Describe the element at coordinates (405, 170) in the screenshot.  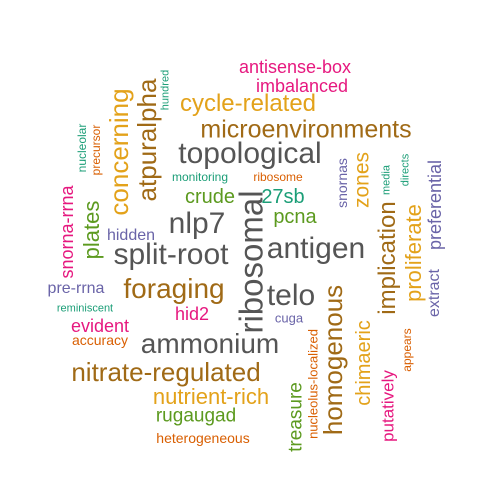
I see `word-directs: directs` at that location.